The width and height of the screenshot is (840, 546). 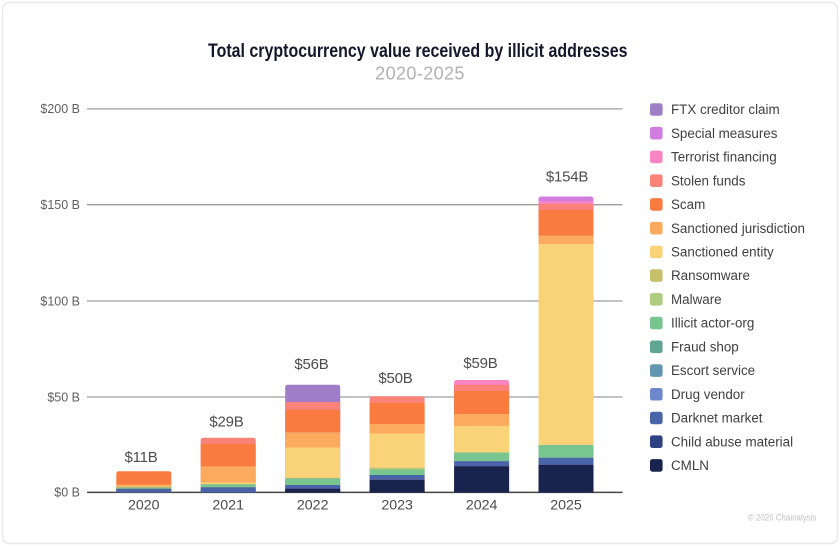 I want to click on svg-text: 2020, so click(x=144, y=505).